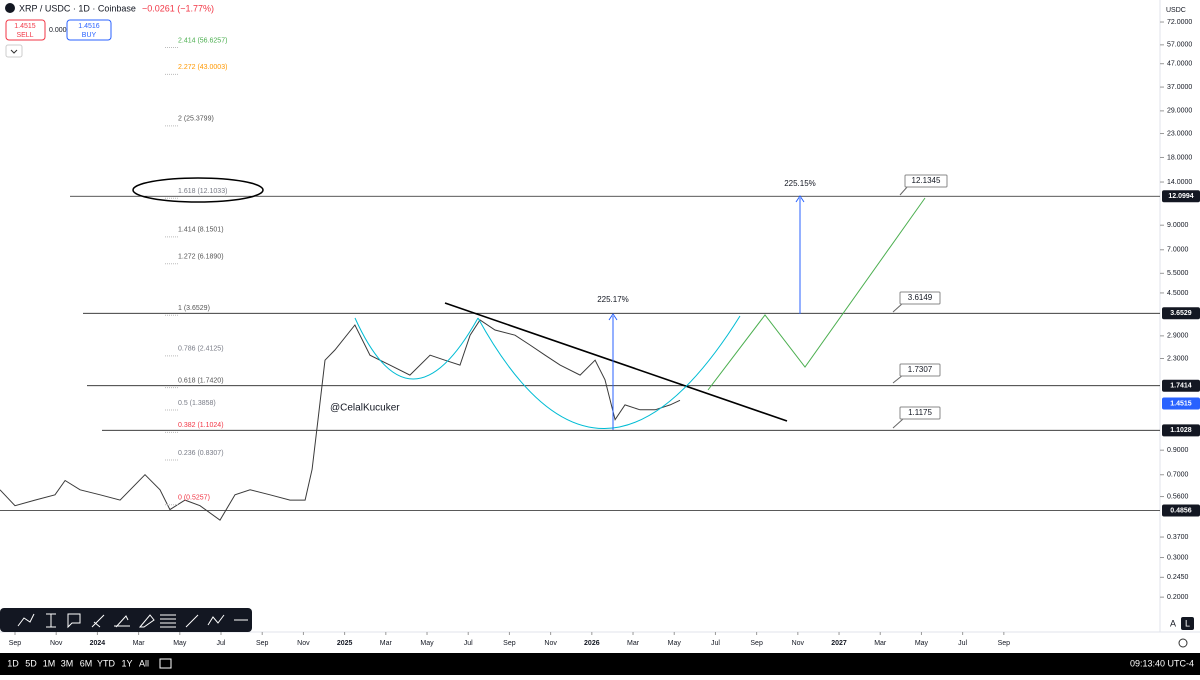 The image size is (1200, 680). Describe the element at coordinates (78, 663) in the screenshot. I see `range-buttons: 1D 5D 1M 3M 6M YTD 1Y All` at that location.